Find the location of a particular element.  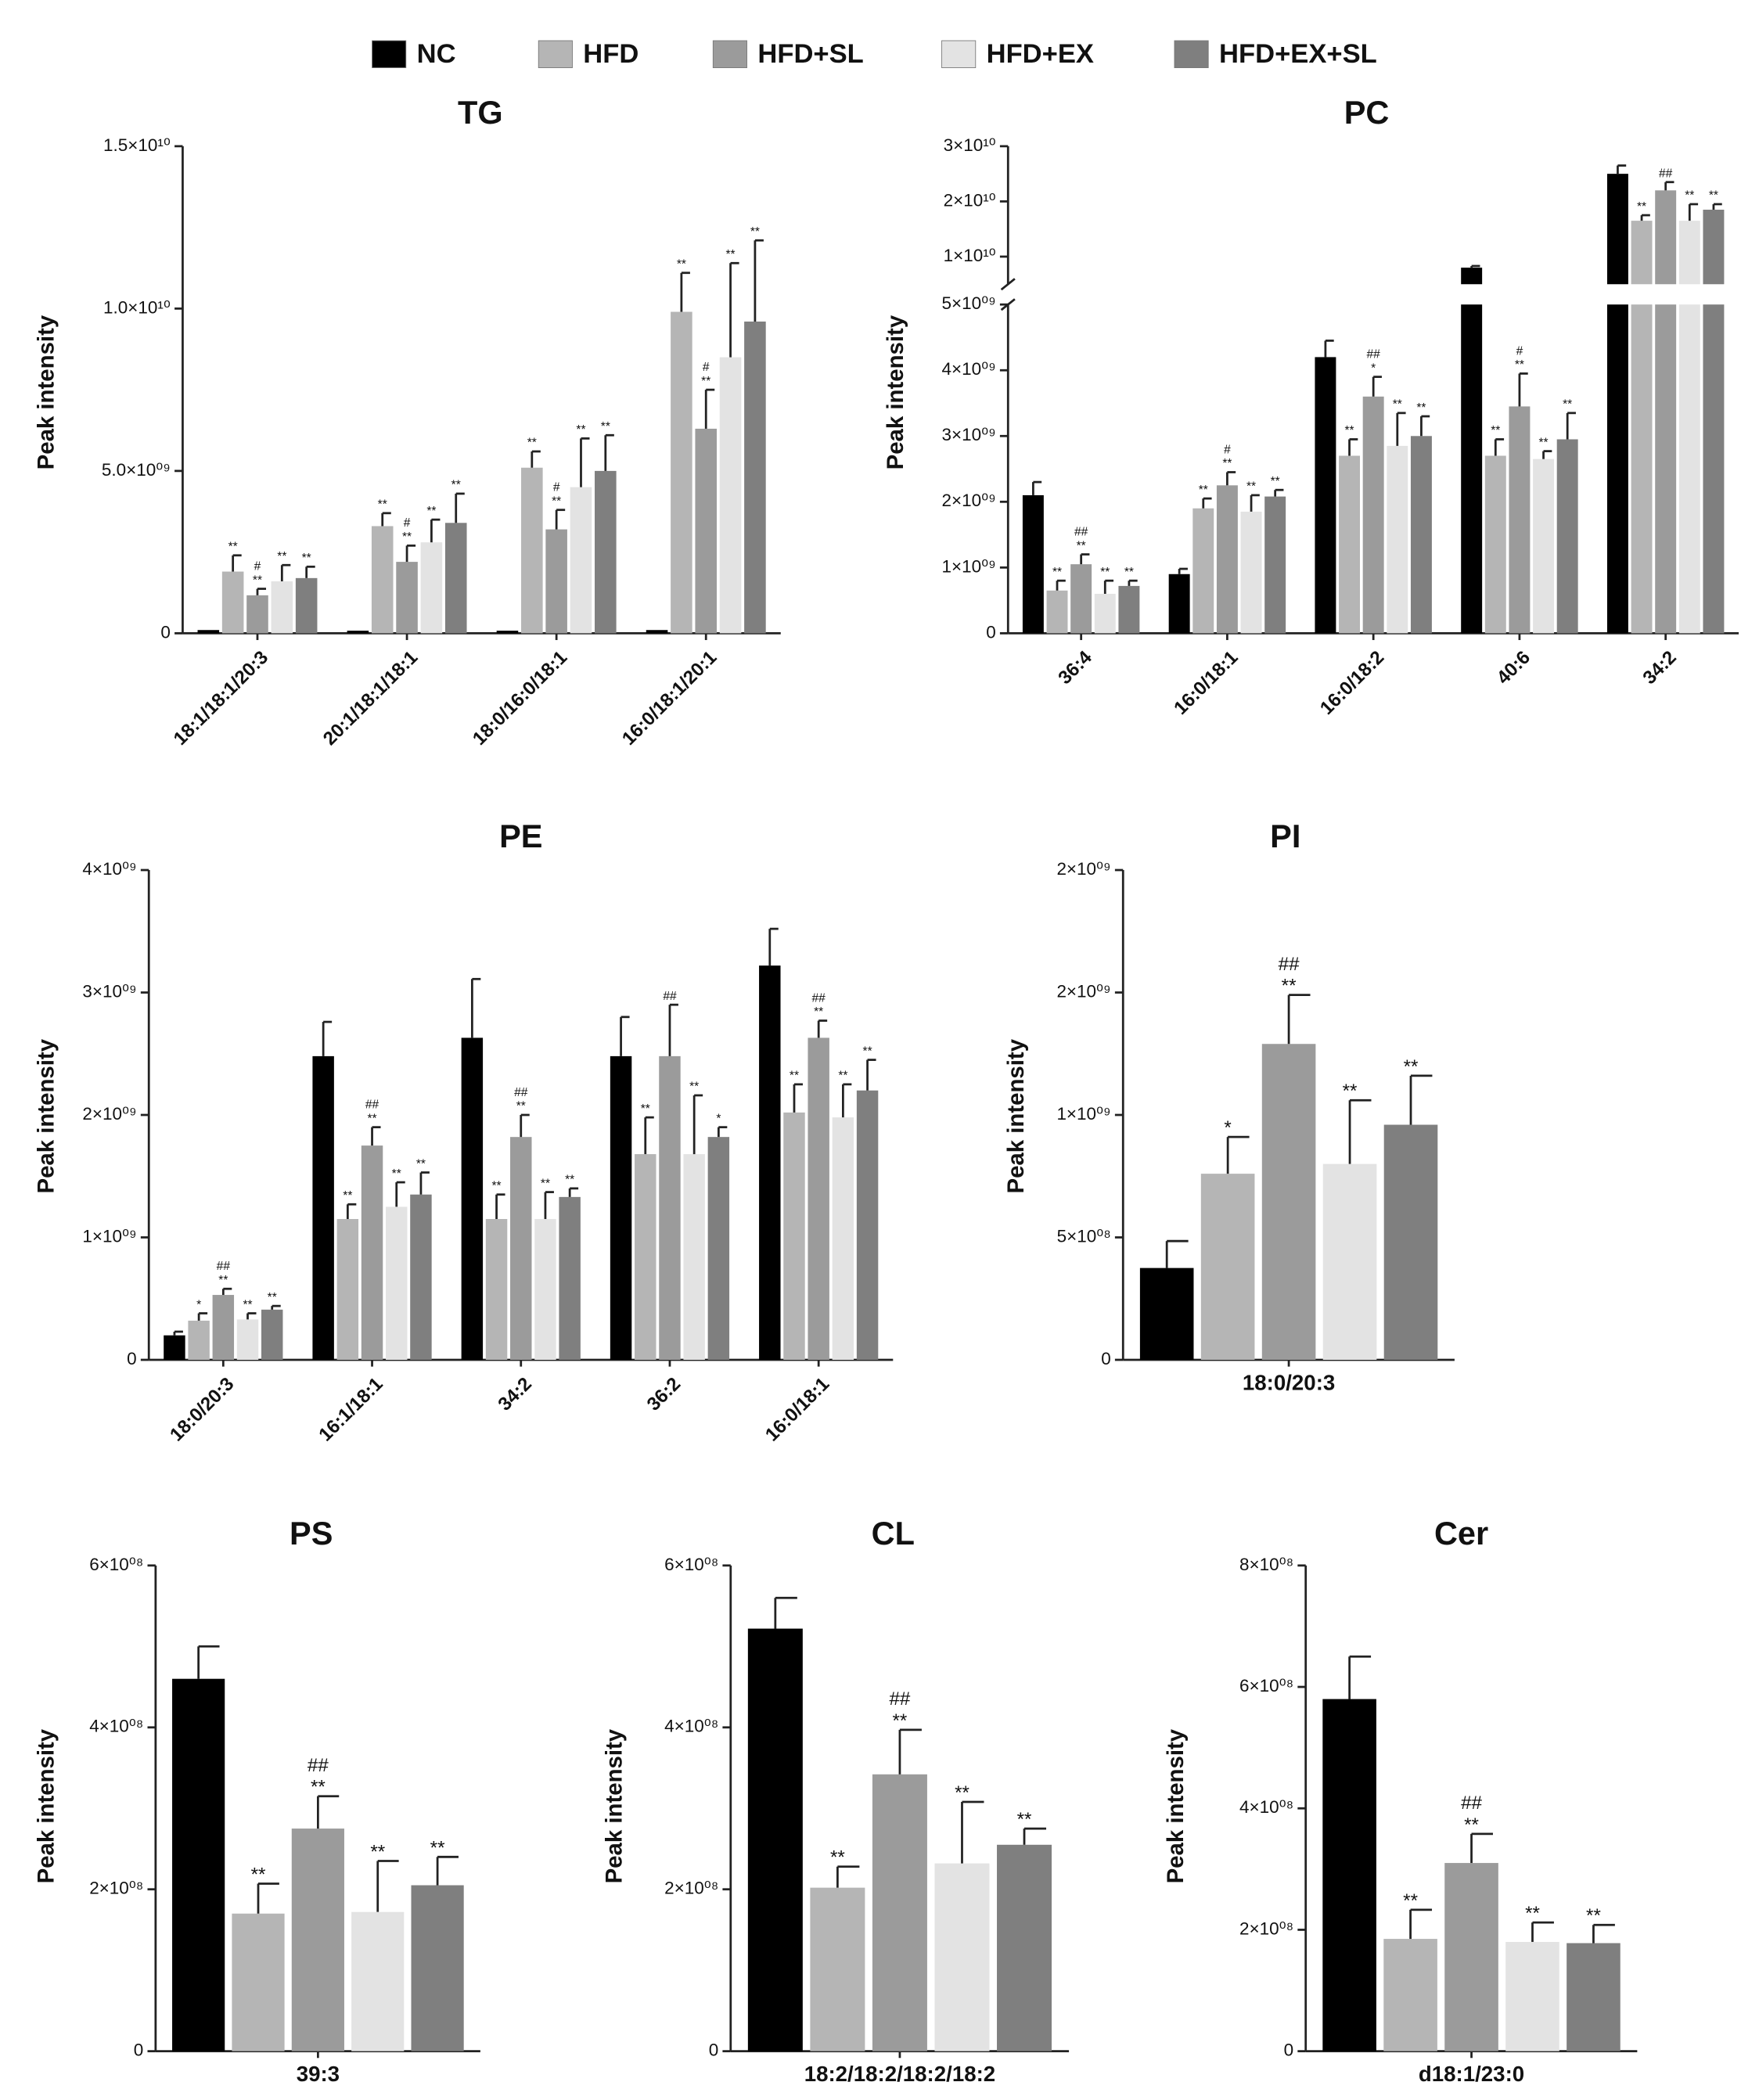

legend-label: HFD+SL is located at coordinates (810, 54).